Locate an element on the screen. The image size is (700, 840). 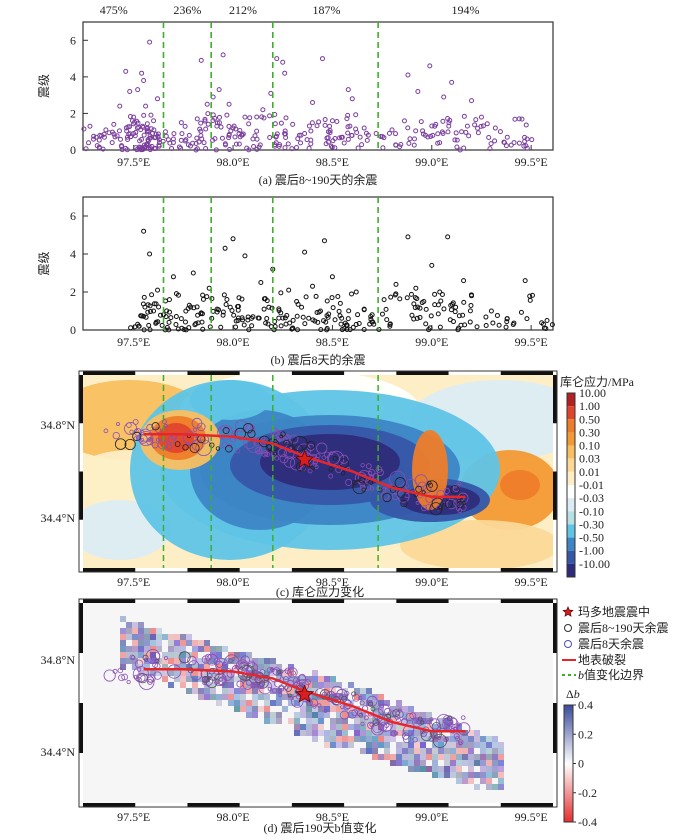
colorbar-title: 库仑应力/MPa is located at coordinates (597, 381).